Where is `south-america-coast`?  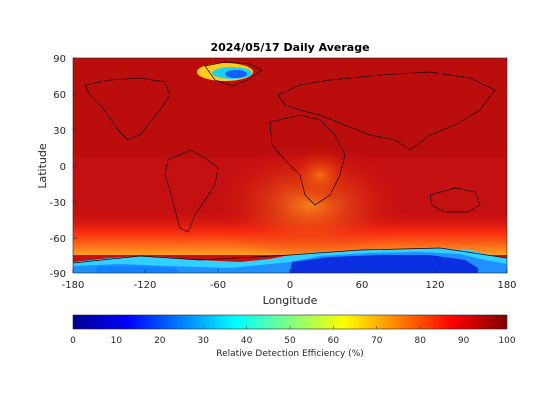
south-america-coast is located at coordinates (191, 191).